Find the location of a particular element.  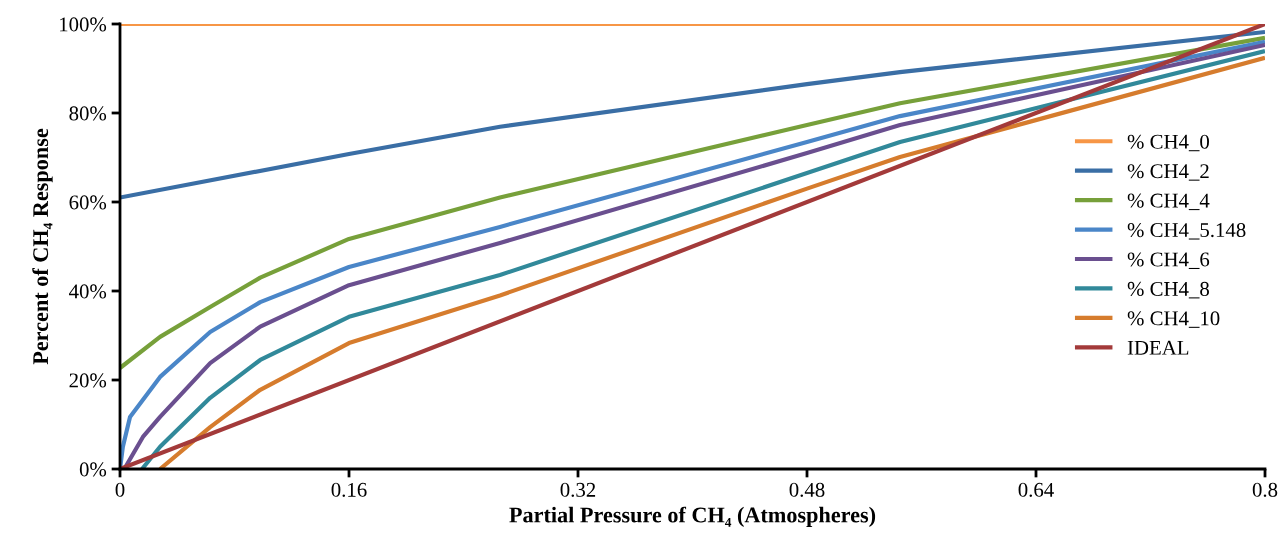

x-axis-title: Partial Pressure of CH₄ (Atmospheres) is located at coordinates (692, 517).